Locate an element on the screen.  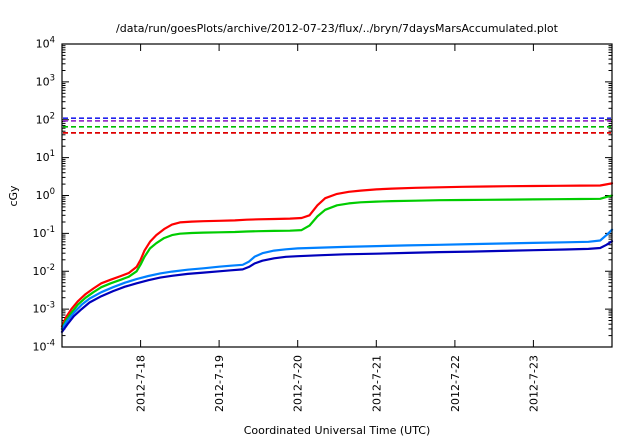
y-tick-label: 10⁴ is located at coordinates (45, 43).